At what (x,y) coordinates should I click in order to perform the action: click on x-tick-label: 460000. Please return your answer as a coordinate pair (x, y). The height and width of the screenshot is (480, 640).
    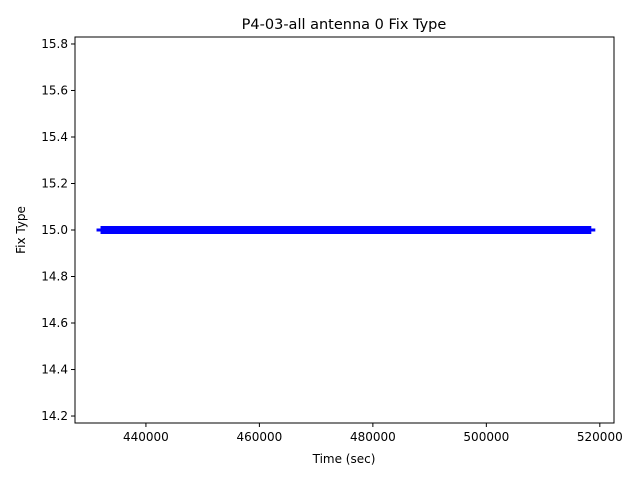
    Looking at the image, I should click on (259, 437).